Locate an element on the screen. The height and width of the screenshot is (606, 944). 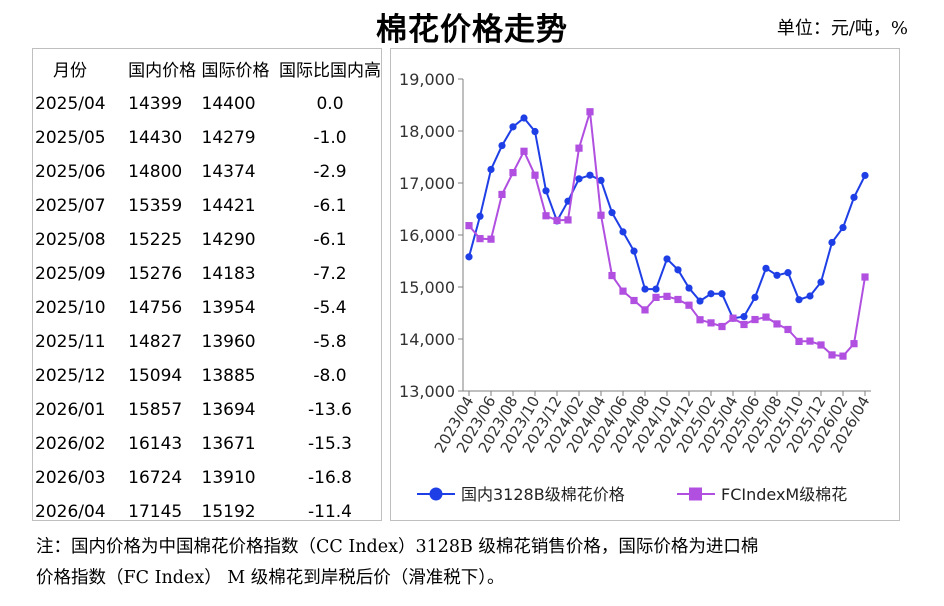
table-row: 2026/01 15857 13694 -13.6 is located at coordinates (207, 410).